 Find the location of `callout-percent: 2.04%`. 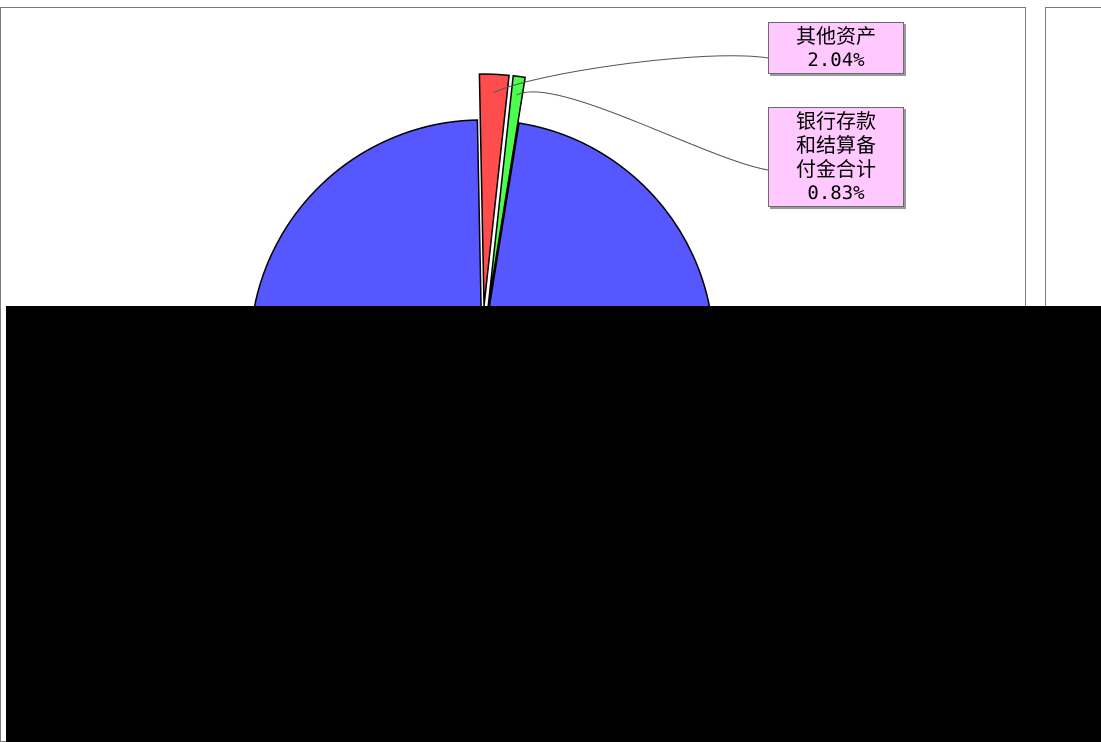

callout-percent: 2.04% is located at coordinates (836, 60).